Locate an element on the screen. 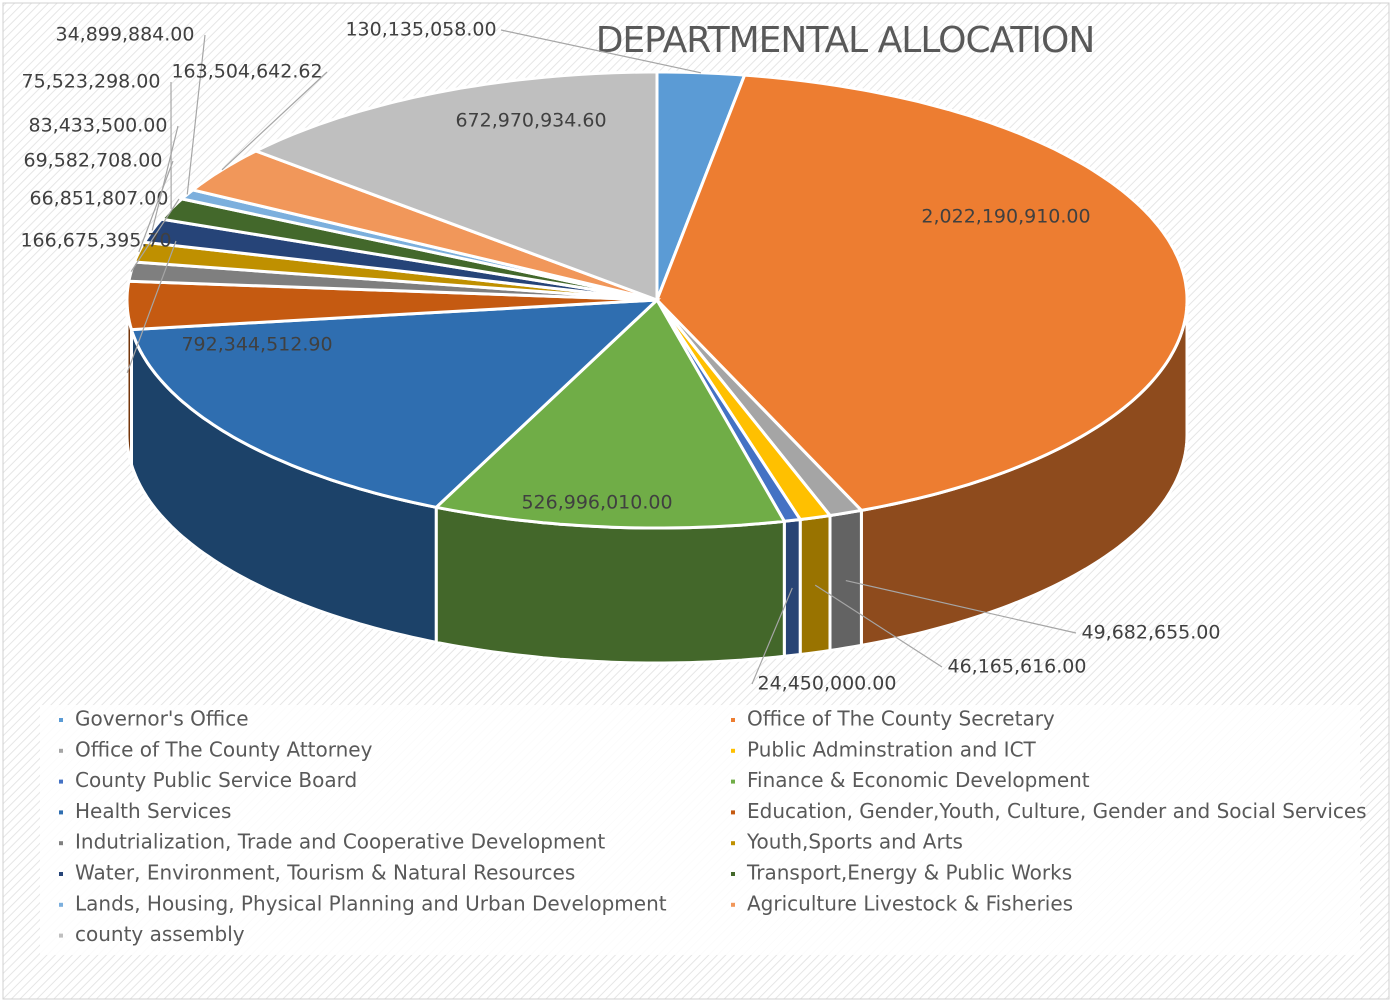  data-label: 526,996,010.00 is located at coordinates (596, 503).